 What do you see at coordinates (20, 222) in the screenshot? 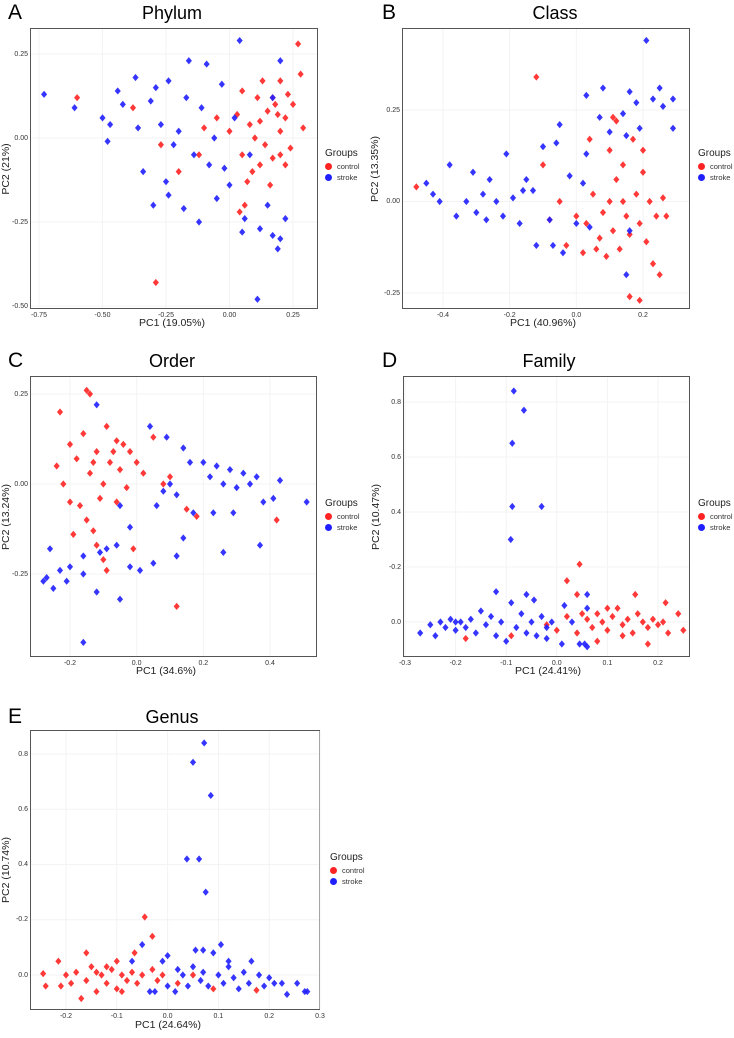
I see `y-tick-label: -0.25` at bounding box center [20, 222].